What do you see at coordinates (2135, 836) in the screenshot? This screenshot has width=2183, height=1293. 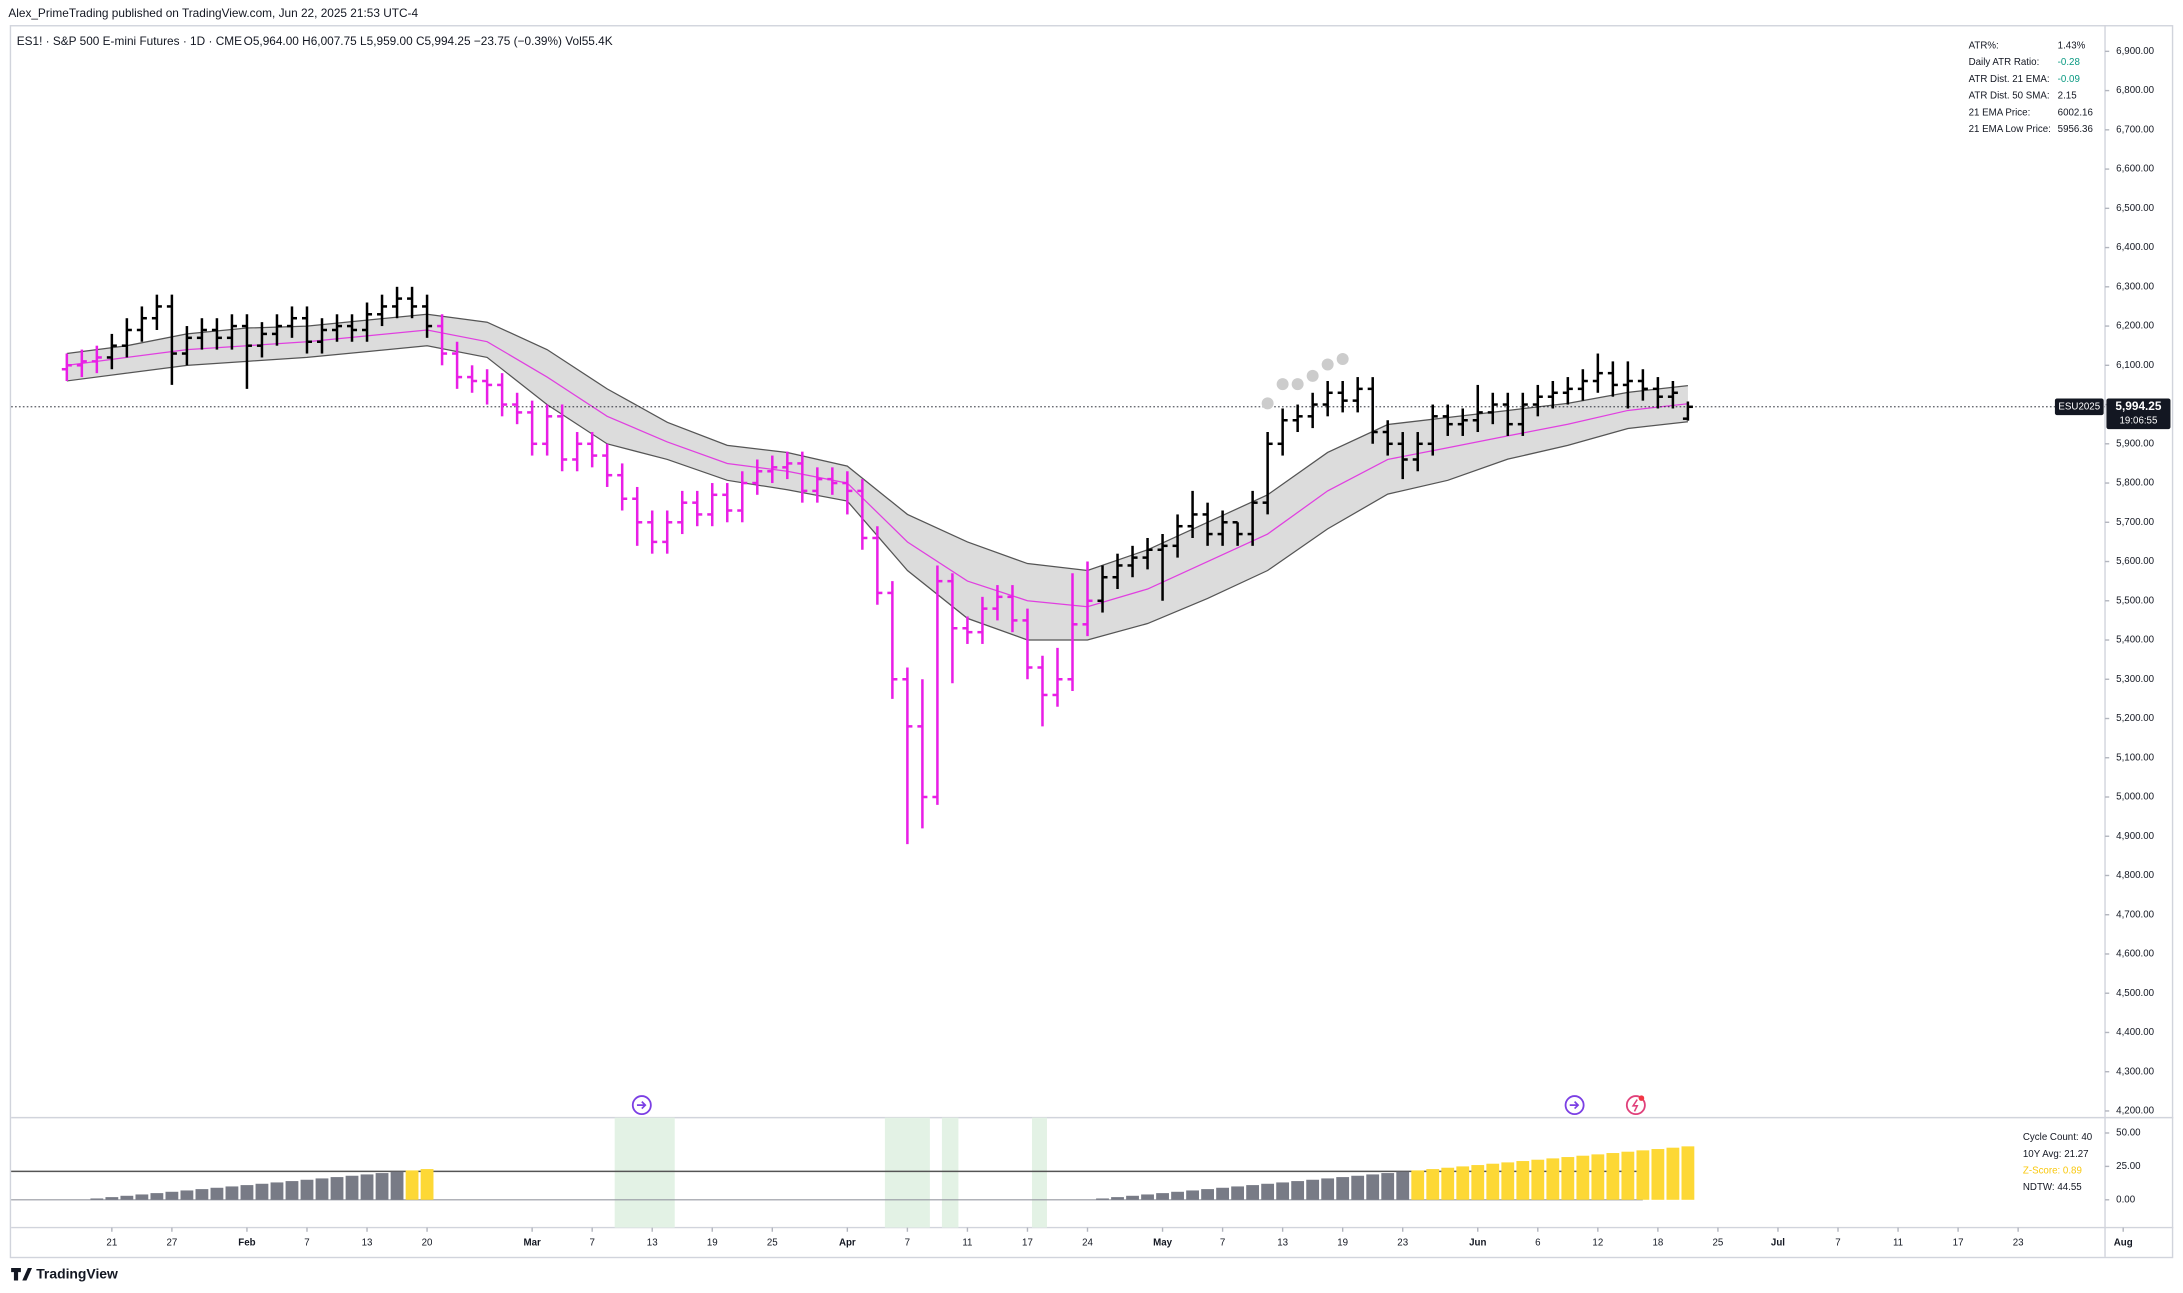 I see `y-tick-label: 4,900.00` at bounding box center [2135, 836].